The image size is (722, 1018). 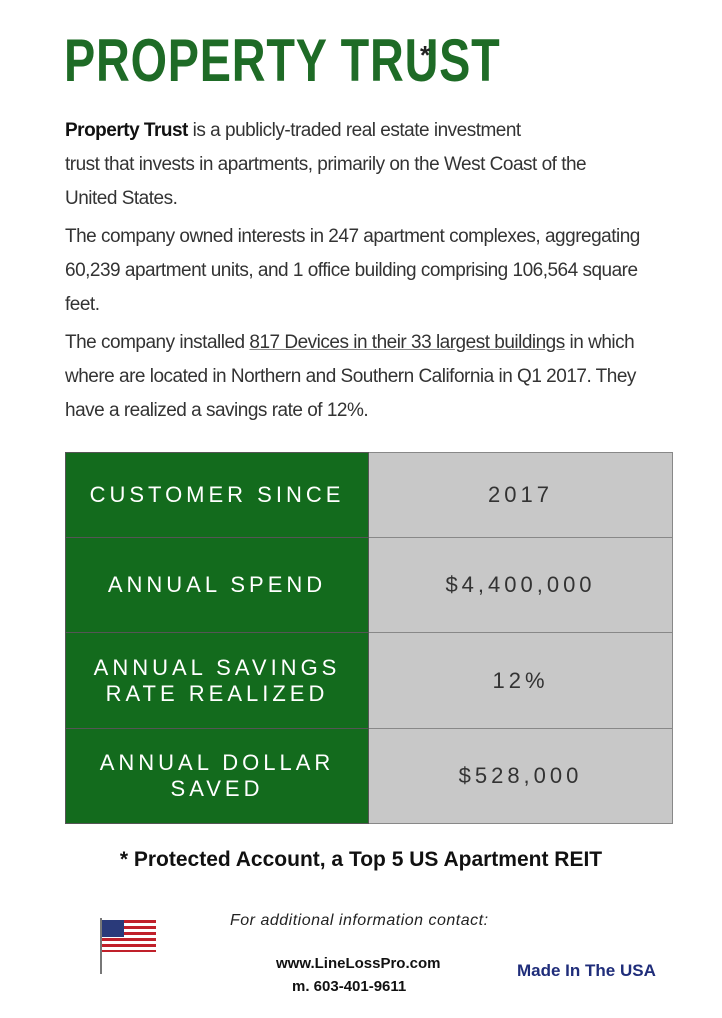 What do you see at coordinates (349, 986) in the screenshot?
I see `phone: m. 603-401-9611` at bounding box center [349, 986].